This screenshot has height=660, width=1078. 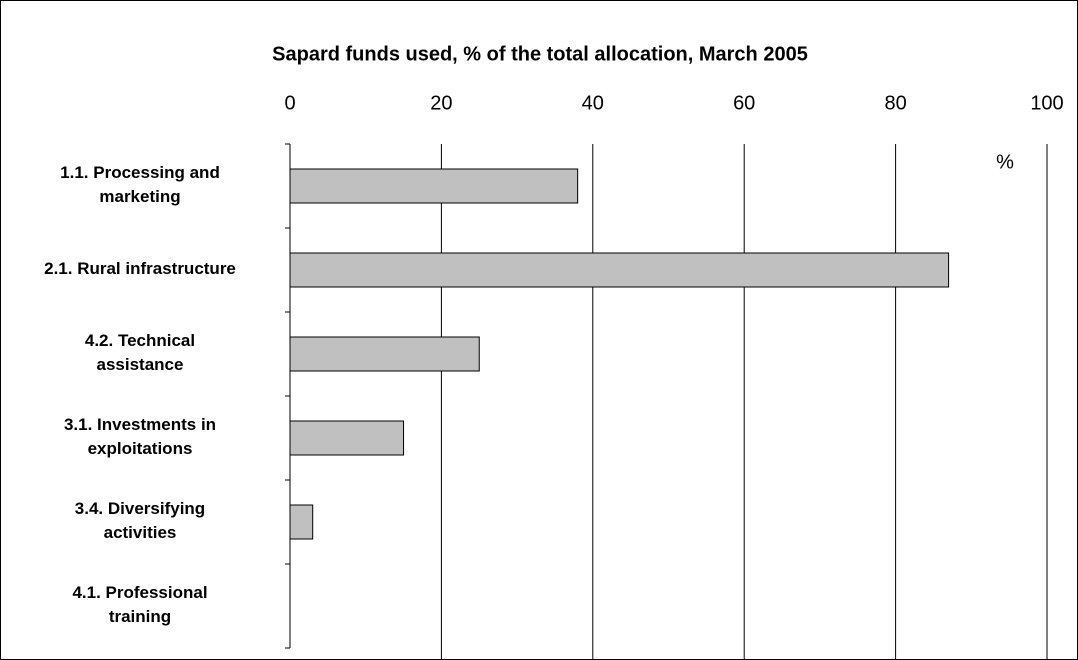 What do you see at coordinates (593, 103) in the screenshot?
I see `x-tick-label: 40` at bounding box center [593, 103].